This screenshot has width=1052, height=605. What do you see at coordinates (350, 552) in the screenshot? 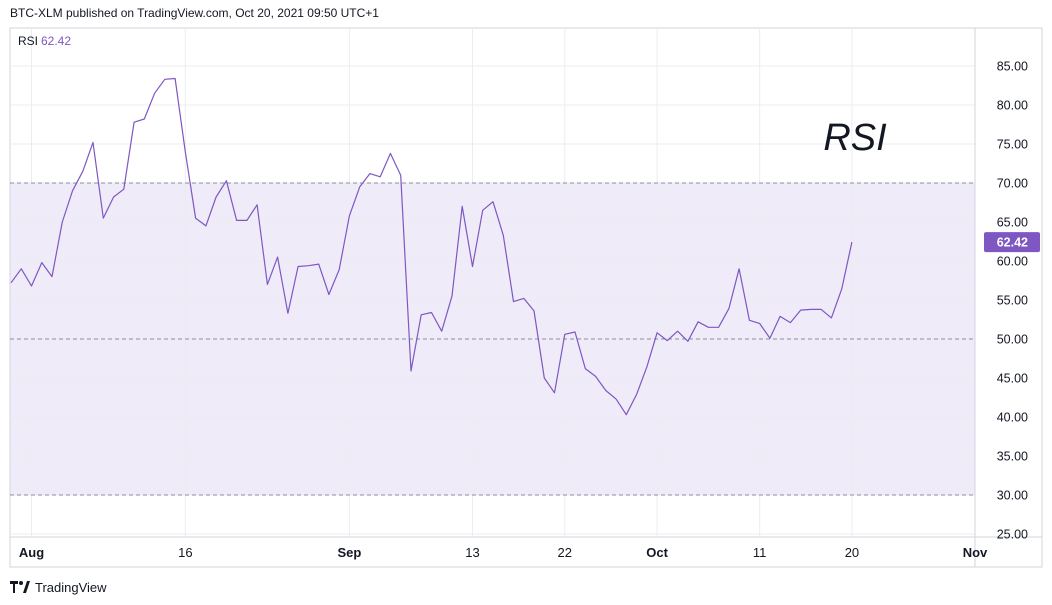
I see `x-tick-label: Sep` at bounding box center [350, 552].